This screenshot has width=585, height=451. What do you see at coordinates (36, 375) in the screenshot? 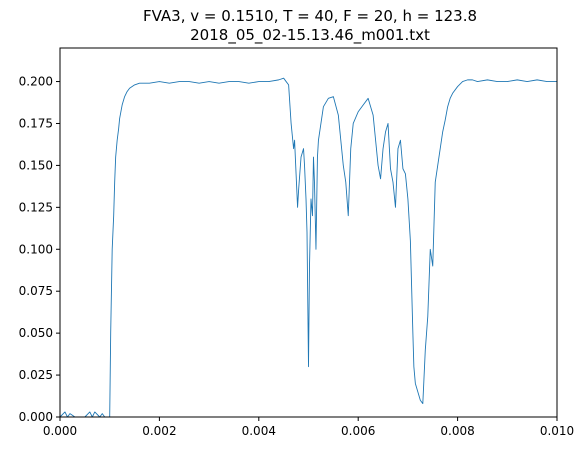
I see `y-tick-label: 0.025` at bounding box center [36, 375].